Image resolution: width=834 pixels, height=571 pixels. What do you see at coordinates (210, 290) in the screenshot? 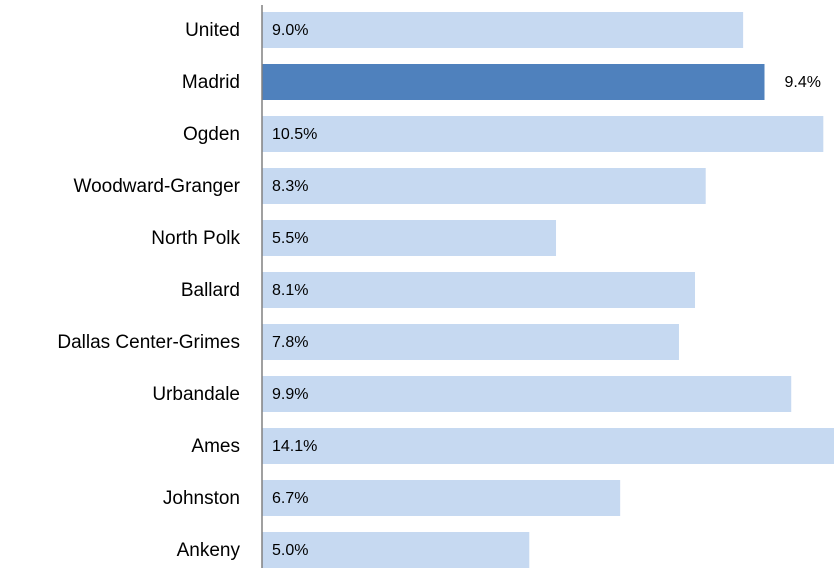
I see `category-label: Ballard` at bounding box center [210, 290].